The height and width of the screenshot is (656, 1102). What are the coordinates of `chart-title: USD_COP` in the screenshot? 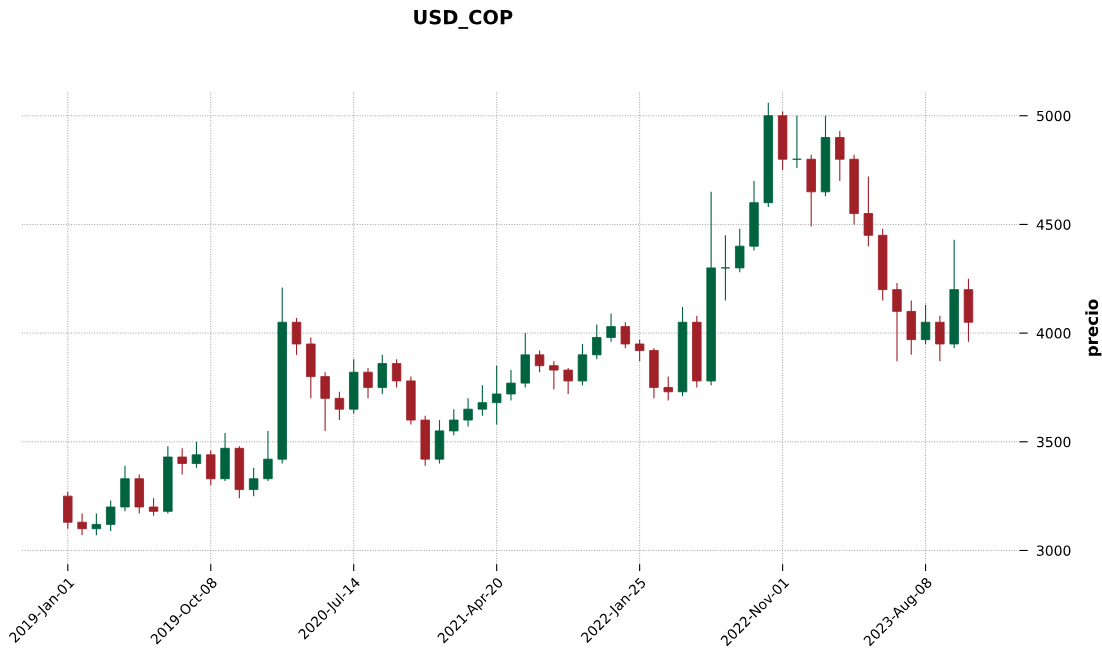 It's located at (463, 19).